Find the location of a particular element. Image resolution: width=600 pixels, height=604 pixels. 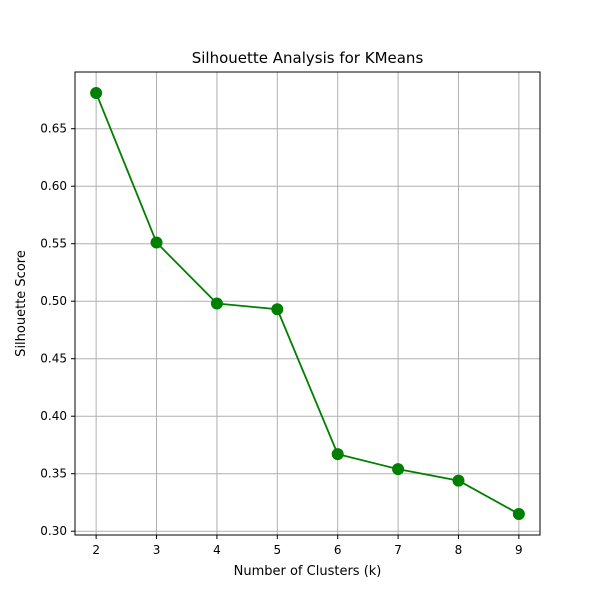

data-point-k4 is located at coordinates (216, 303).